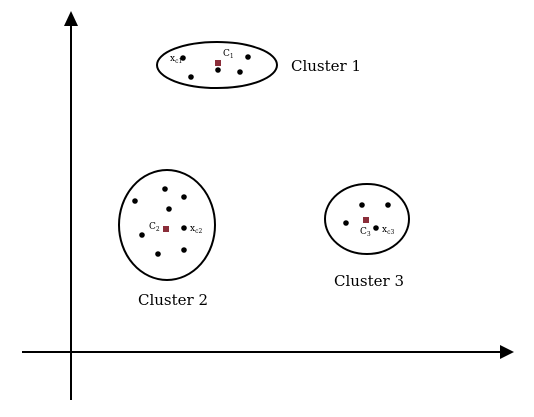 This screenshot has height=417, width=534. What do you see at coordinates (176, 59) in the screenshot?
I see `point-label: xc1` at bounding box center [176, 59].